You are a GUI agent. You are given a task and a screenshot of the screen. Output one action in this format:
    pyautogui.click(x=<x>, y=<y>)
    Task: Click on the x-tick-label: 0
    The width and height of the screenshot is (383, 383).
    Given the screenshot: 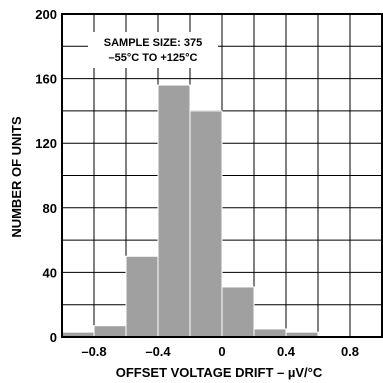 What is the action you would take?
    pyautogui.click(x=221, y=351)
    